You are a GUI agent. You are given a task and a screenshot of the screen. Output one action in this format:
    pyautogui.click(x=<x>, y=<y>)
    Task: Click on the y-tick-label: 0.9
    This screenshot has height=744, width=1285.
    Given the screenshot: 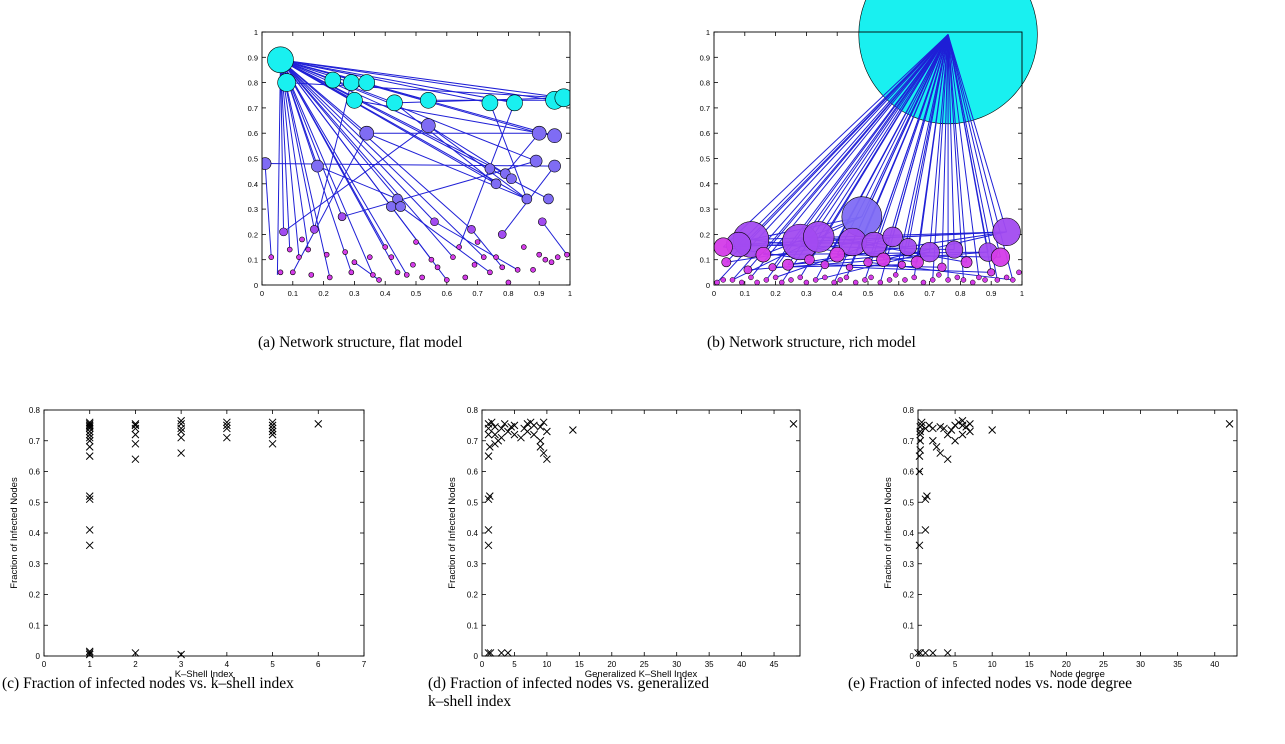 What is the action you would take?
    pyautogui.click(x=253, y=57)
    